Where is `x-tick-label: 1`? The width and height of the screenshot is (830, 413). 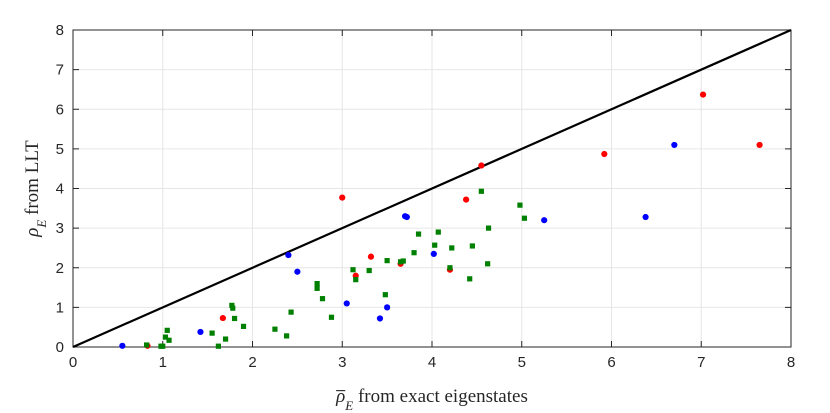
x-tick-label: 1 is located at coordinates (163, 362).